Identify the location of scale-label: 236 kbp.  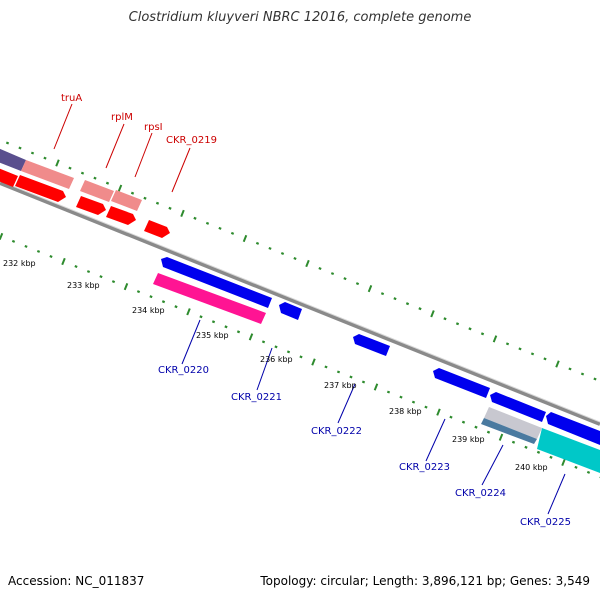
(276, 359).